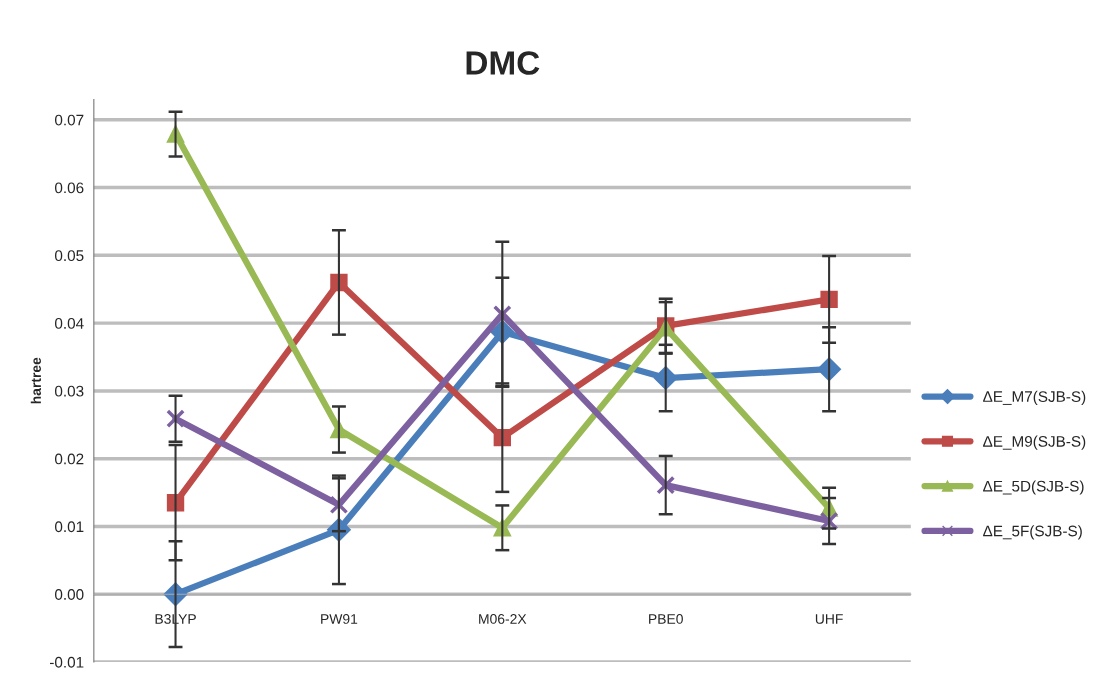 This screenshot has width=1104, height=686. I want to click on legend-label: ΔE_M9(SJB-S), so click(1034, 442).